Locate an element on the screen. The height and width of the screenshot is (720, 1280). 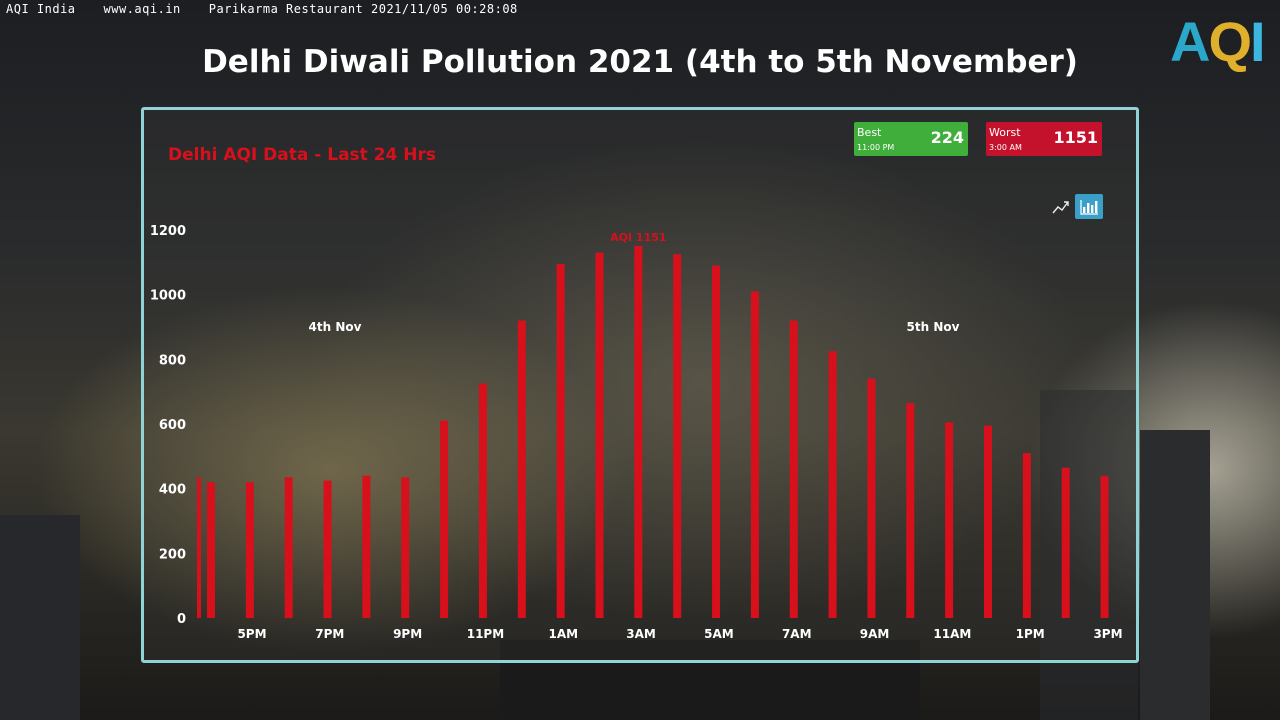
worst-time: 3:00 AM is located at coordinates (1005, 147).